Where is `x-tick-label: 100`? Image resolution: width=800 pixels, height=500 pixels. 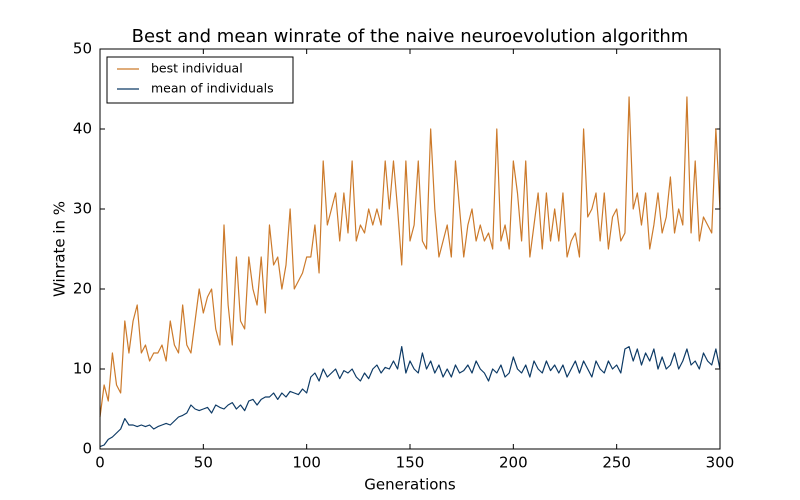
x-tick-label: 100 is located at coordinates (306, 463).